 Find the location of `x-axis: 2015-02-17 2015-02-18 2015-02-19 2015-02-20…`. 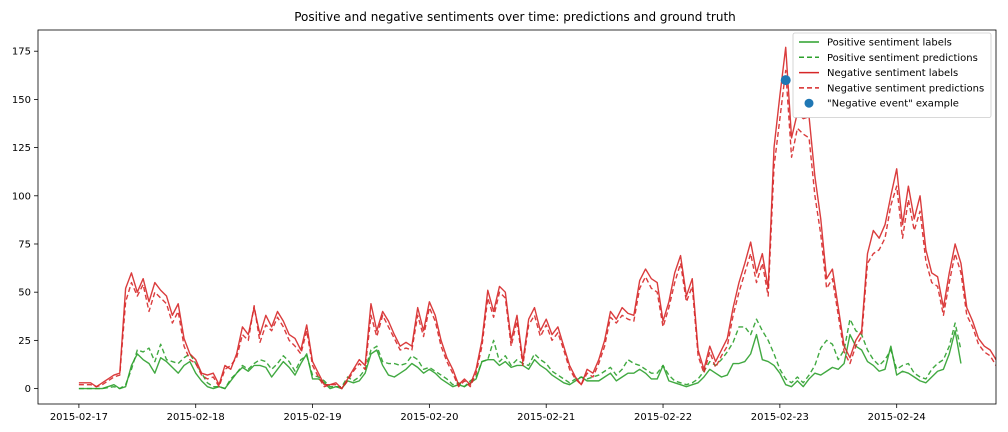

x-axis: 2015-02-17 2015-02-18 2015-02-19 2015-02-20… is located at coordinates (488, 413).